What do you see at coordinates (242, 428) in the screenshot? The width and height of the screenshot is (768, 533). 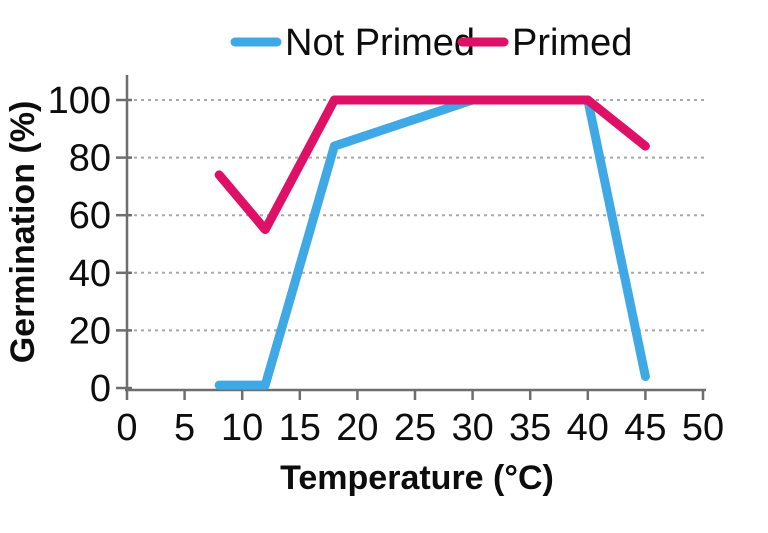 I see `x-tick-label-10: 10` at bounding box center [242, 428].